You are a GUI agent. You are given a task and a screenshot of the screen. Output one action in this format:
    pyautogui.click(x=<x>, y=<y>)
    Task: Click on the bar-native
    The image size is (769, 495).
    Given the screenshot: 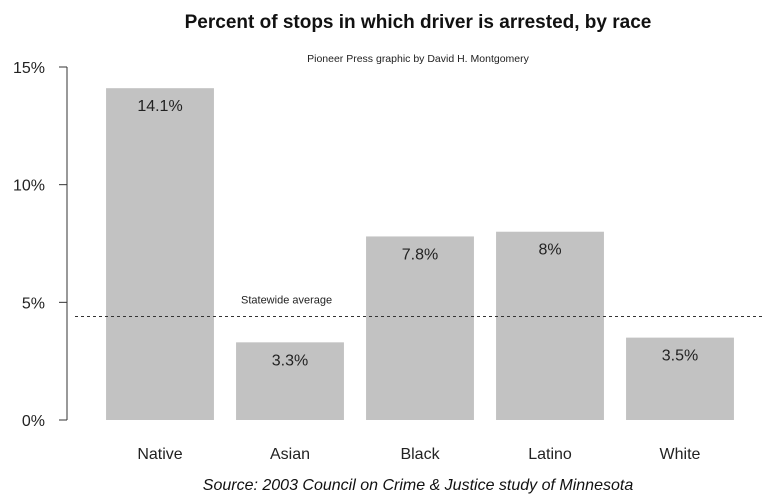 What is the action you would take?
    pyautogui.click(x=160, y=254)
    